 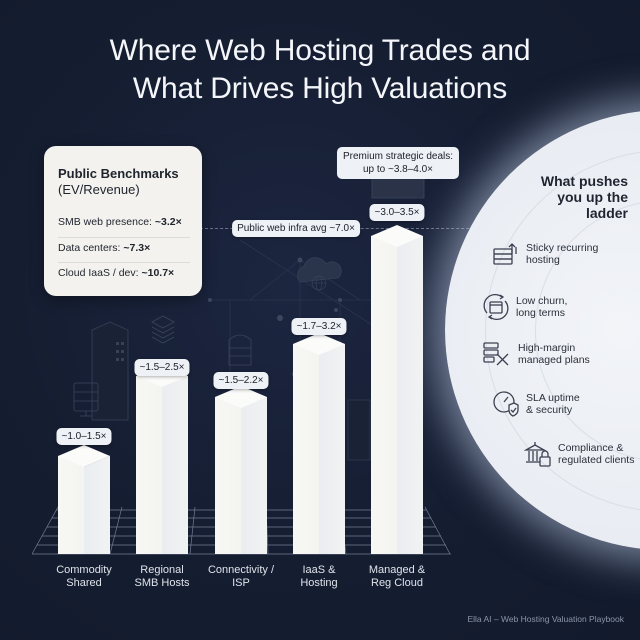 What do you see at coordinates (241, 583) in the screenshot?
I see `category-line: ISP` at bounding box center [241, 583].